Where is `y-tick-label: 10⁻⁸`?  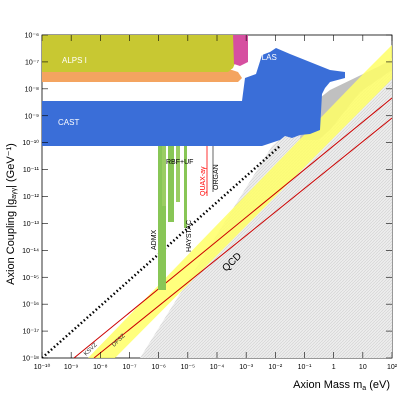 y-tick-label: 10⁻⁸ is located at coordinates (32, 89).